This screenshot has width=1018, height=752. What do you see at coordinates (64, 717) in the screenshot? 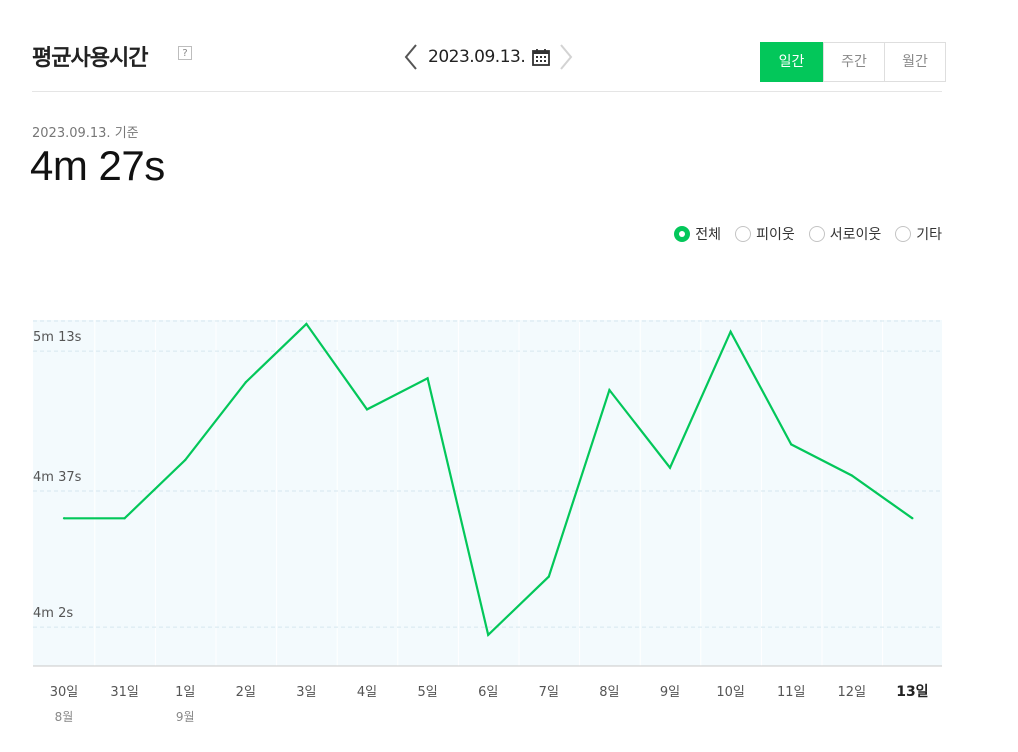
I see `x-month-label: 8월` at bounding box center [64, 717].